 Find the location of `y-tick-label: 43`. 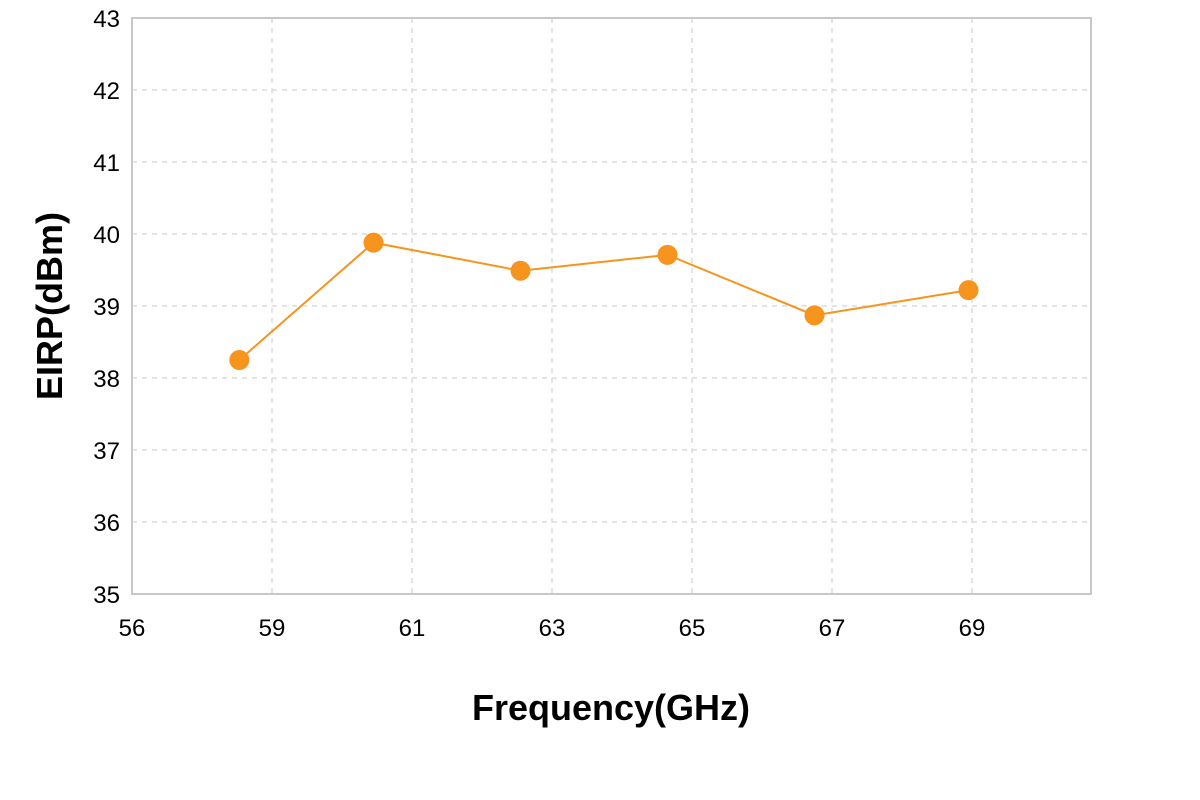

y-tick-label: 43 is located at coordinates (106, 19).